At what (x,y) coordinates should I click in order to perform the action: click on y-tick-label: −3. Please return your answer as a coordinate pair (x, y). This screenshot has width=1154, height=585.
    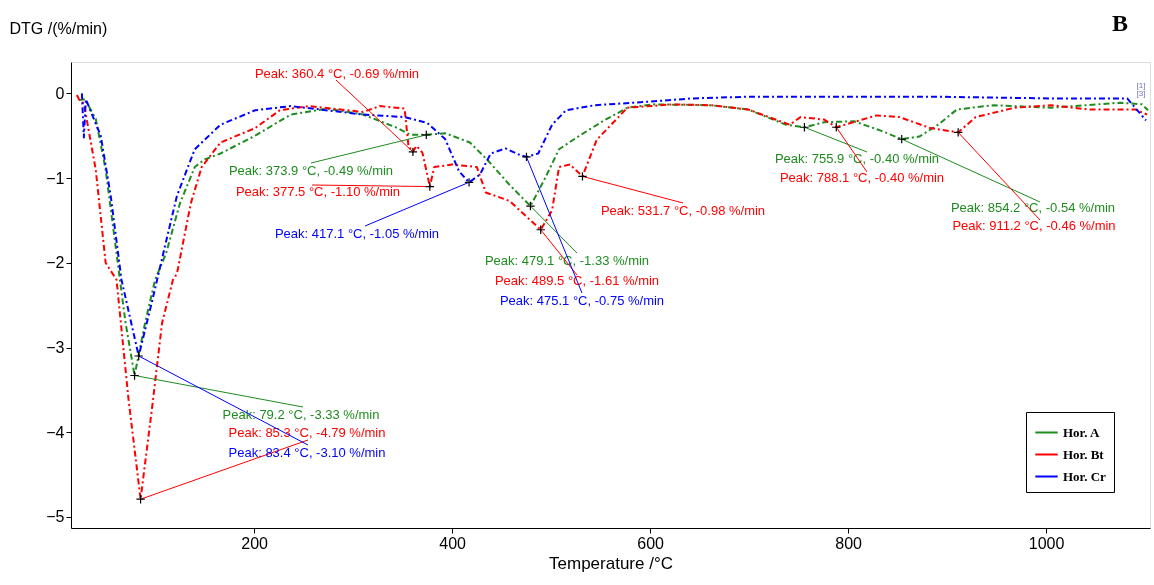
    Looking at the image, I should click on (55, 348).